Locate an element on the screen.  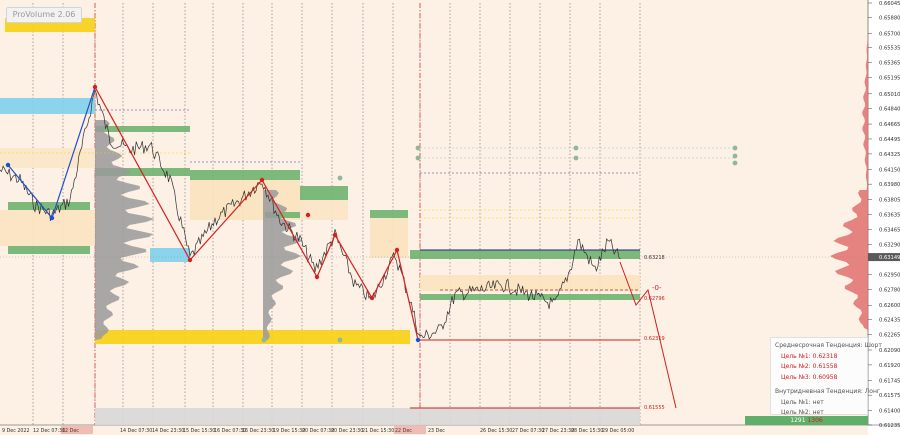
bottom-stat-2: 1306 is located at coordinates (815, 420).